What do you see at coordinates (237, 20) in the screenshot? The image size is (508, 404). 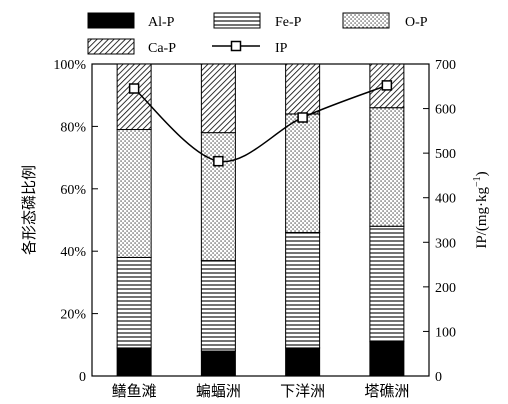 I see `legend-swatch-fe-p` at bounding box center [237, 20].